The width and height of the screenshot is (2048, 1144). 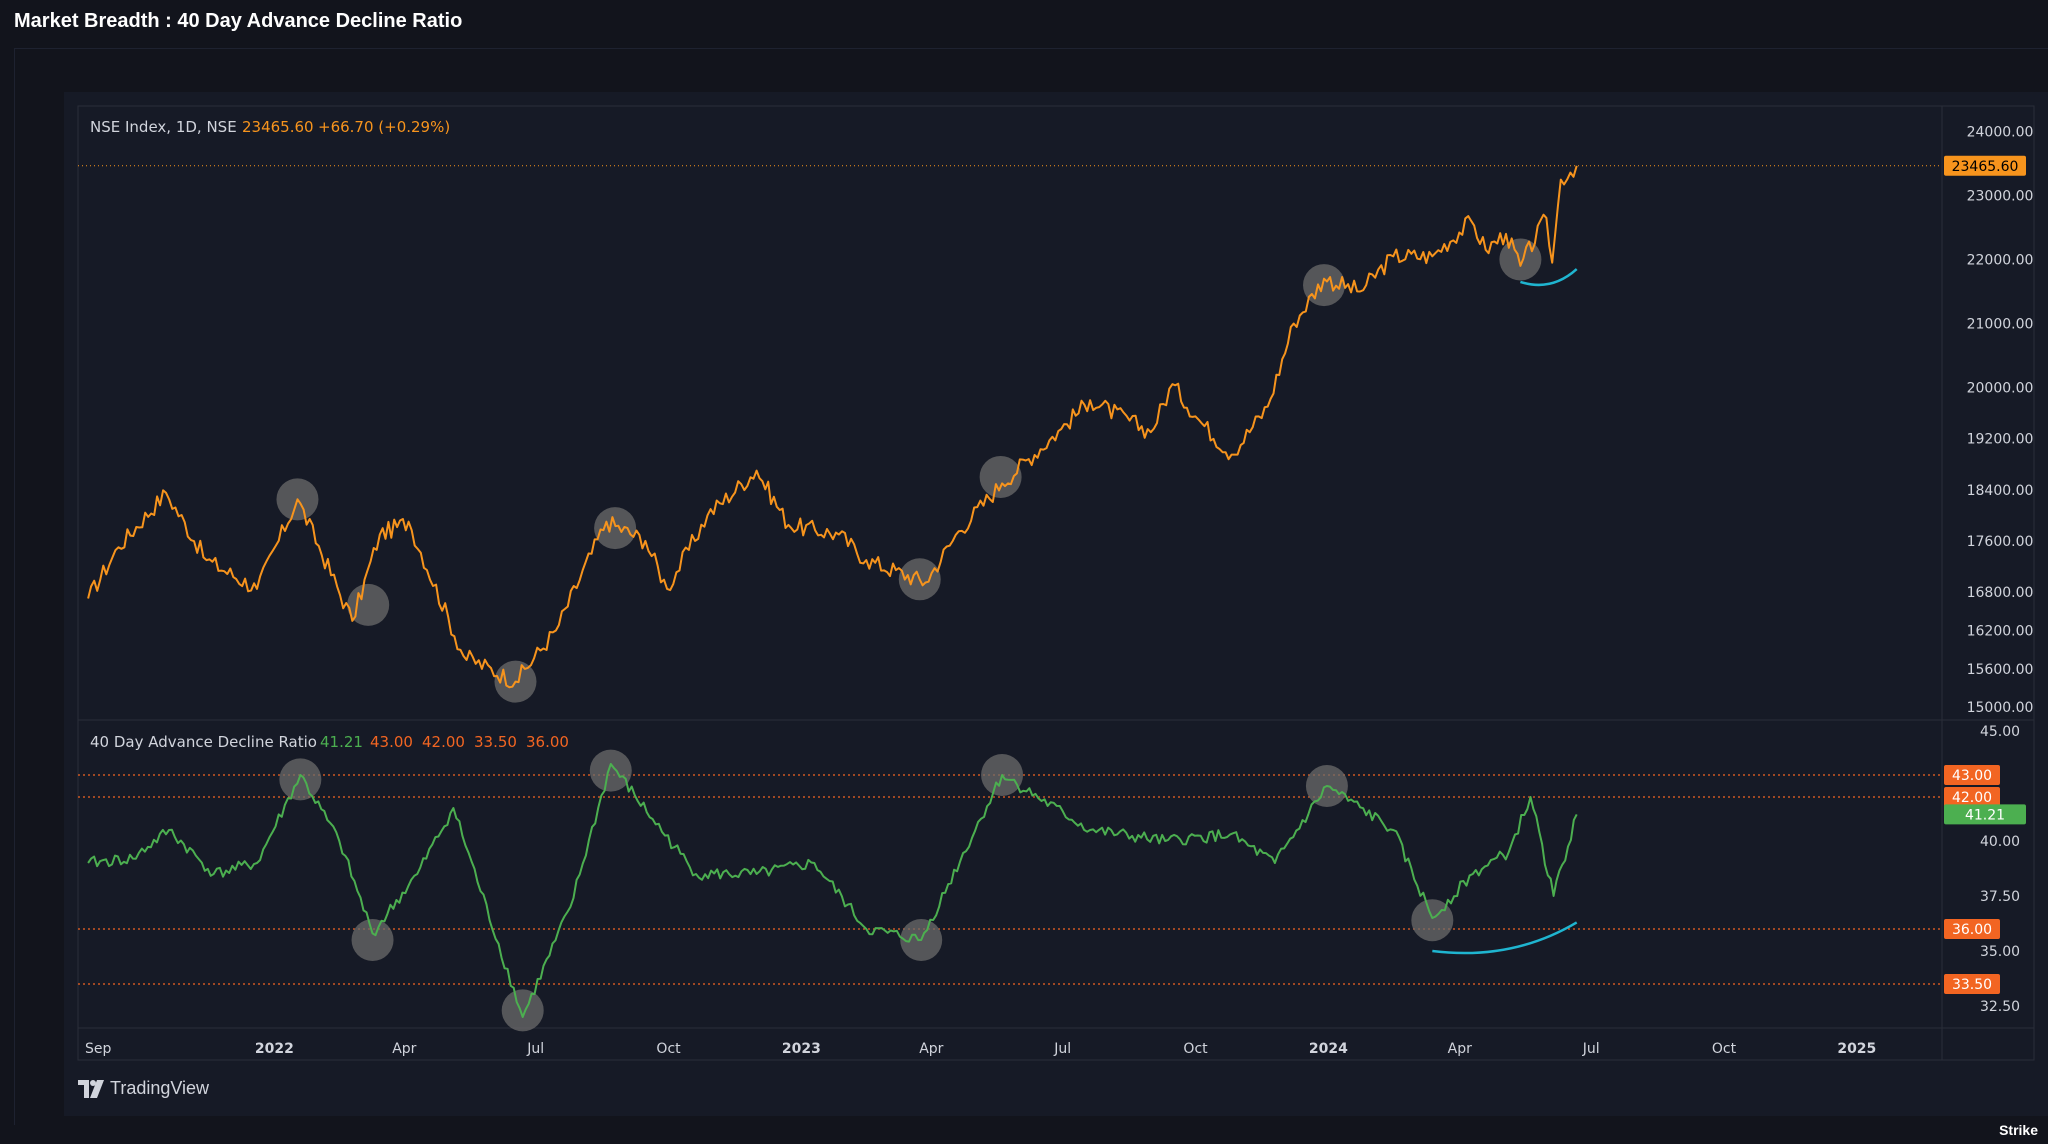 I want to click on y-tick-label: 19200.00, so click(x=2000, y=440).